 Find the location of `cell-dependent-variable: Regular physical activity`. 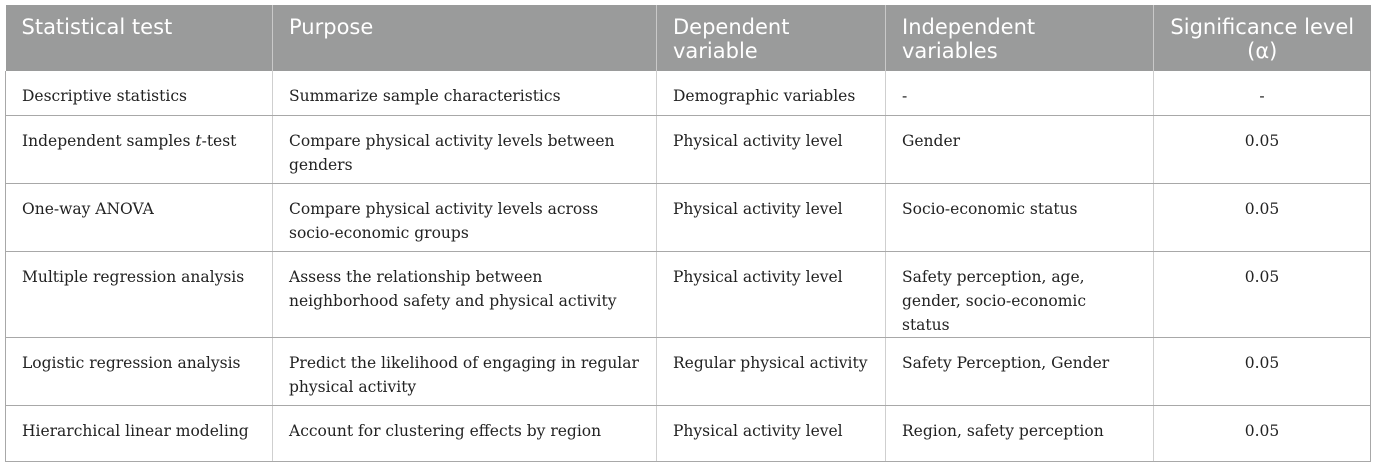

cell-dependent-variable: Regular physical activity is located at coordinates (771, 371).